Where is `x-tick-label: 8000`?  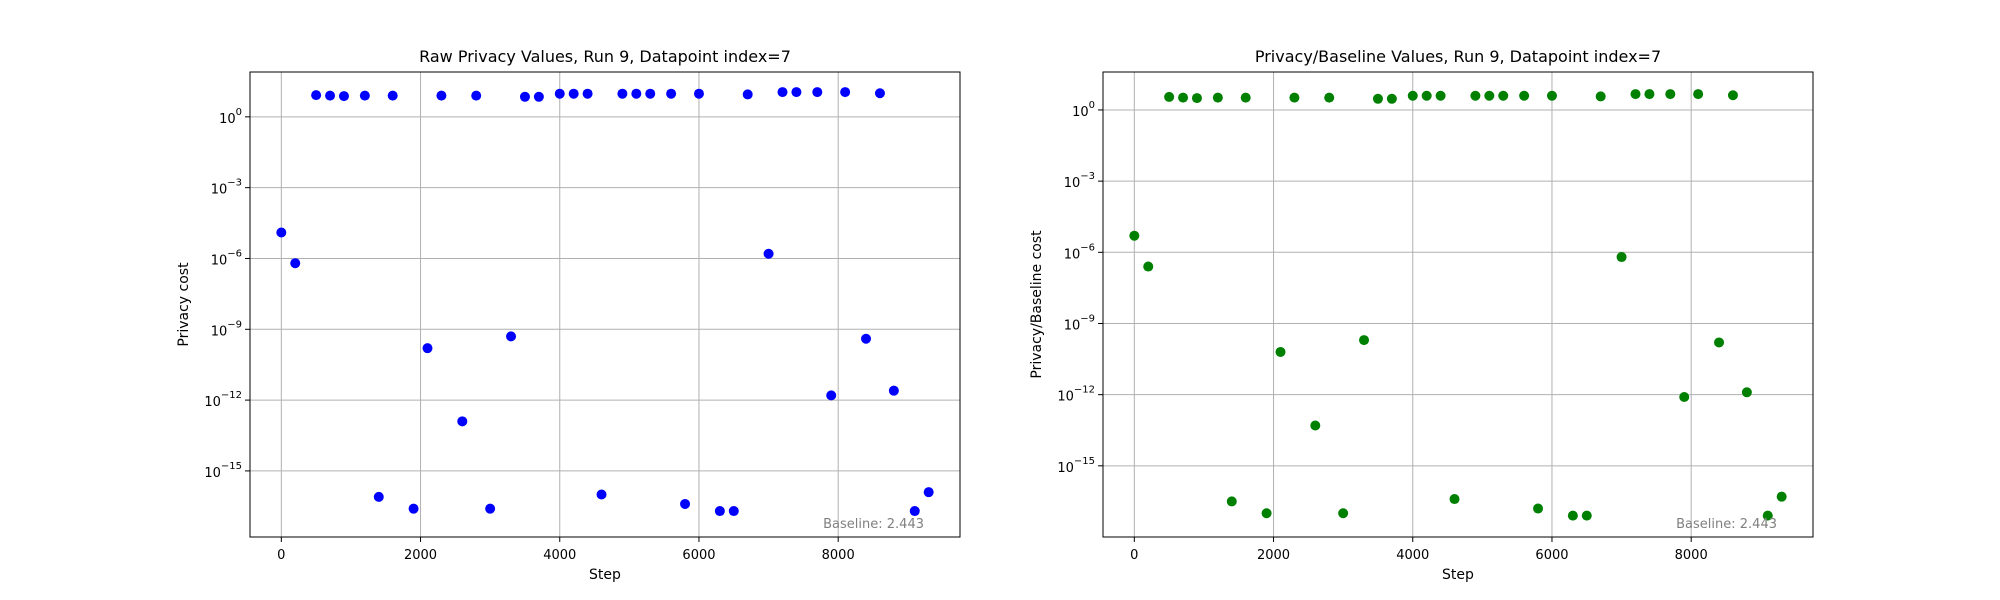 x-tick-label: 8000 is located at coordinates (838, 555).